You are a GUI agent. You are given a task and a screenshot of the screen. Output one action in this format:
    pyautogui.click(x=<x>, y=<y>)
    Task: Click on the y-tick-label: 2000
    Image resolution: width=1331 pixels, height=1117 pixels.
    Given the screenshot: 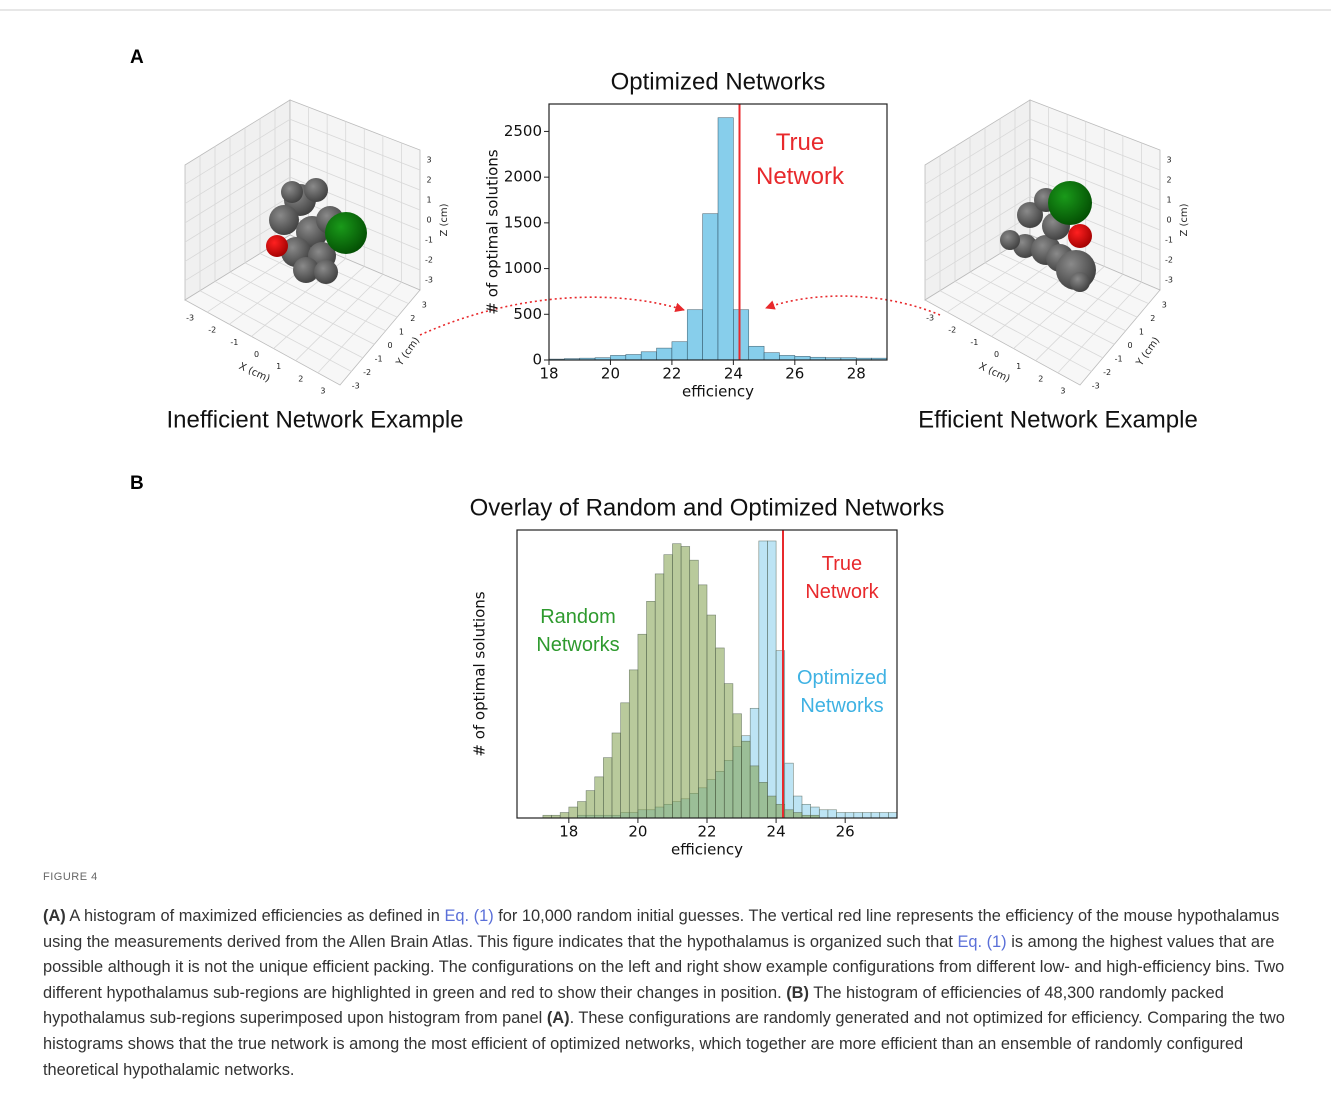 What is the action you would take?
    pyautogui.click(x=523, y=177)
    